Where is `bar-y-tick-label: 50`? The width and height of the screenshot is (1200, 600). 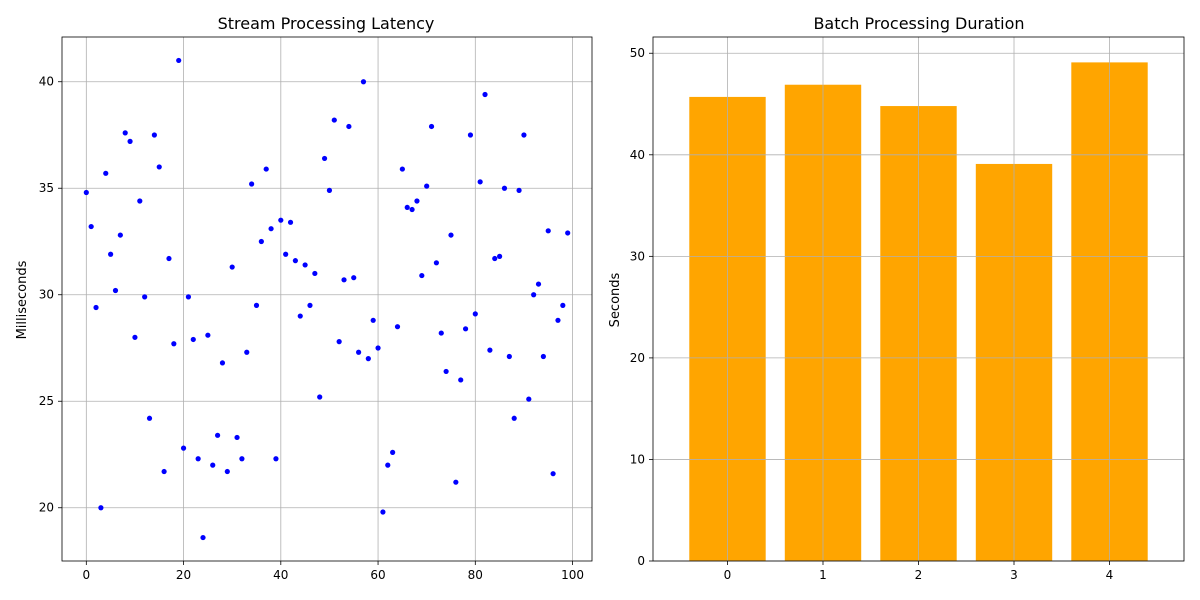 bar-y-tick-label: 50 is located at coordinates (637, 53).